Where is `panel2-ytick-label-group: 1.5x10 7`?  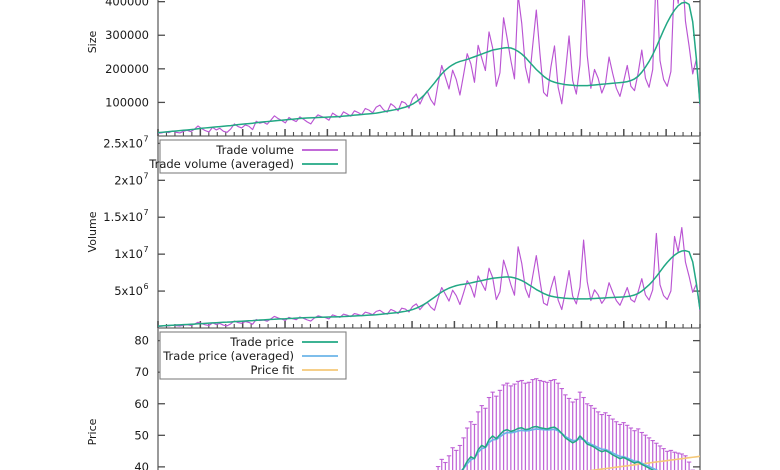
panel2-ytick-label-group: 1.5x10 7 is located at coordinates (125, 216).